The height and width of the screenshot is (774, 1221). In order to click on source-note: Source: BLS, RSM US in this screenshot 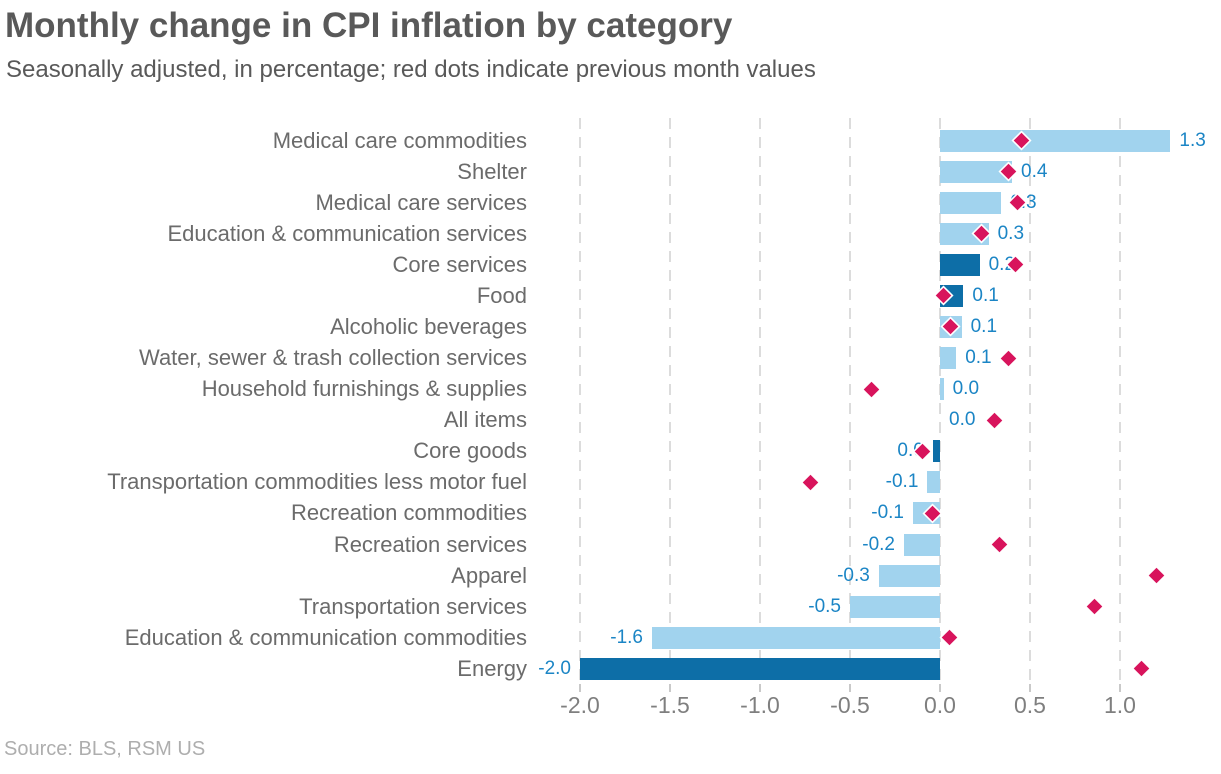, I will do `click(105, 749)`.